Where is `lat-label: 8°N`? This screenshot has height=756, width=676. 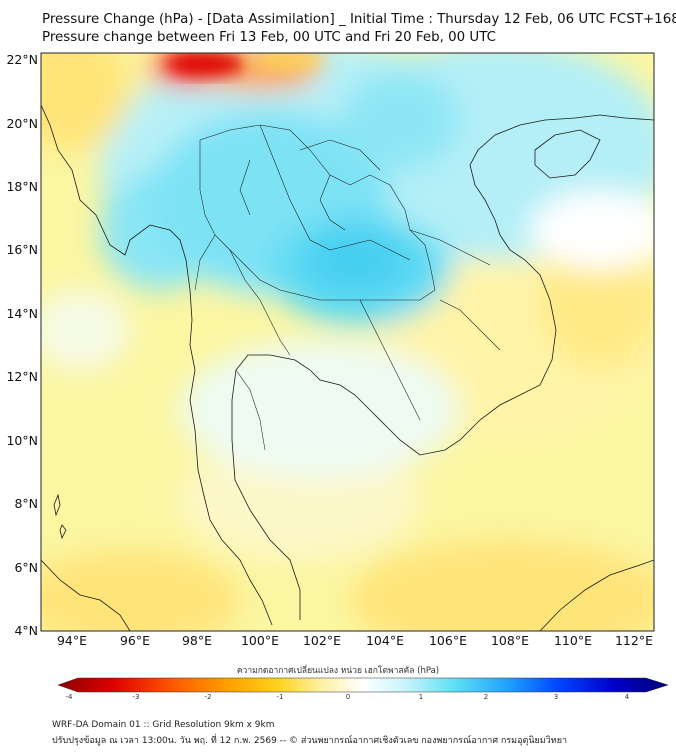 lat-label: 8°N is located at coordinates (26, 503).